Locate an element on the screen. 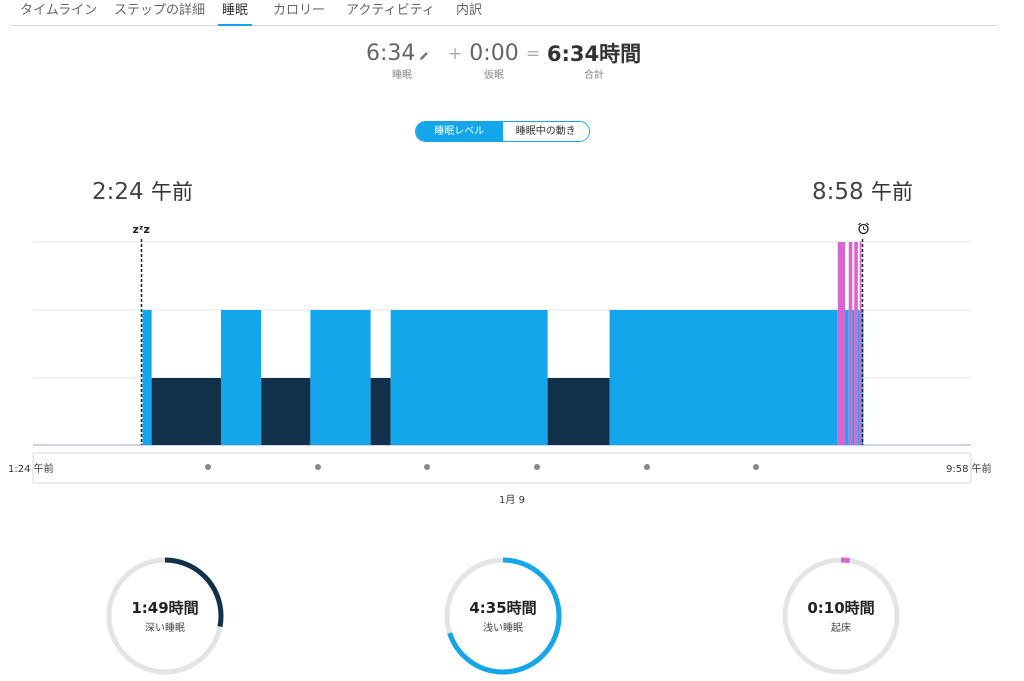 The image size is (1024, 681). nap-item: 0:00 仮眠 is located at coordinates (494, 60).